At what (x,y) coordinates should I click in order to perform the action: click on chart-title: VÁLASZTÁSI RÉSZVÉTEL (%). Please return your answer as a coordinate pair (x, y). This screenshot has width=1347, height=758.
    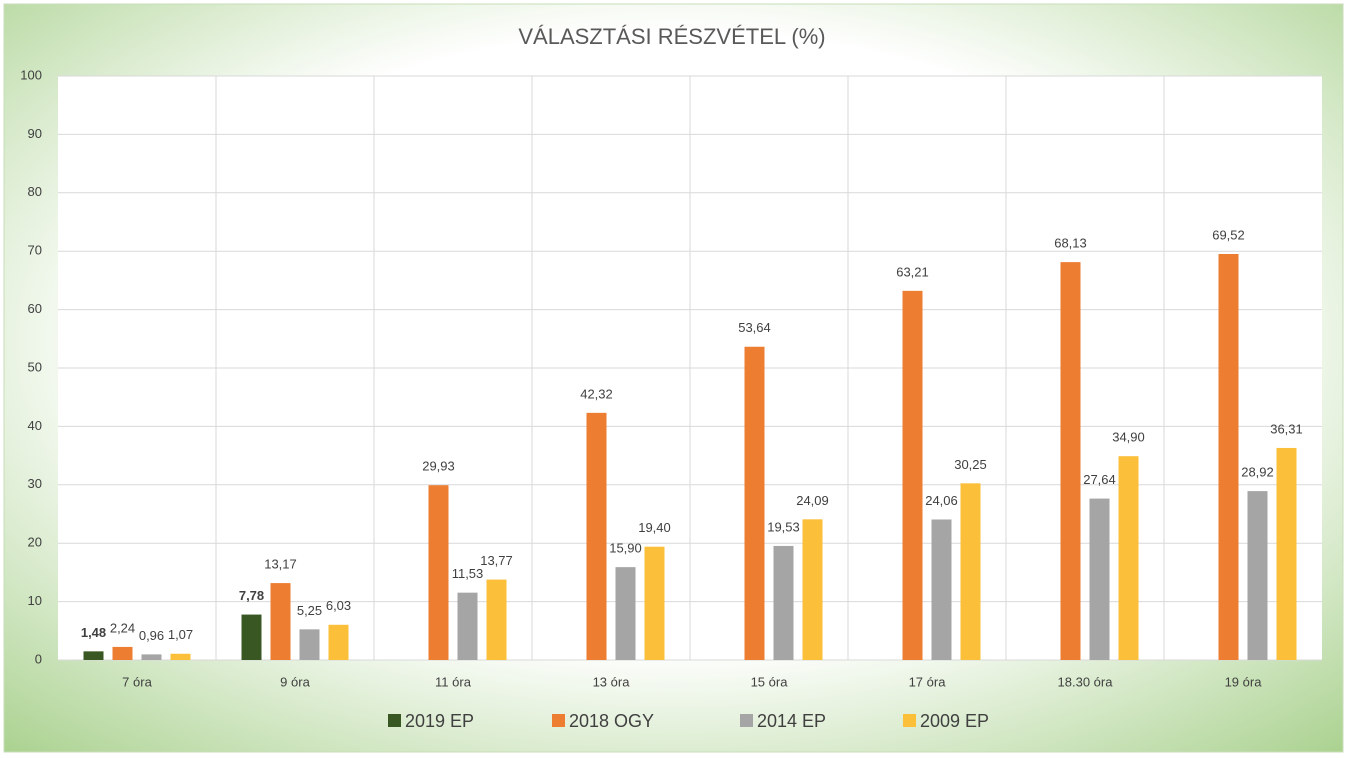
    Looking at the image, I should click on (671, 36).